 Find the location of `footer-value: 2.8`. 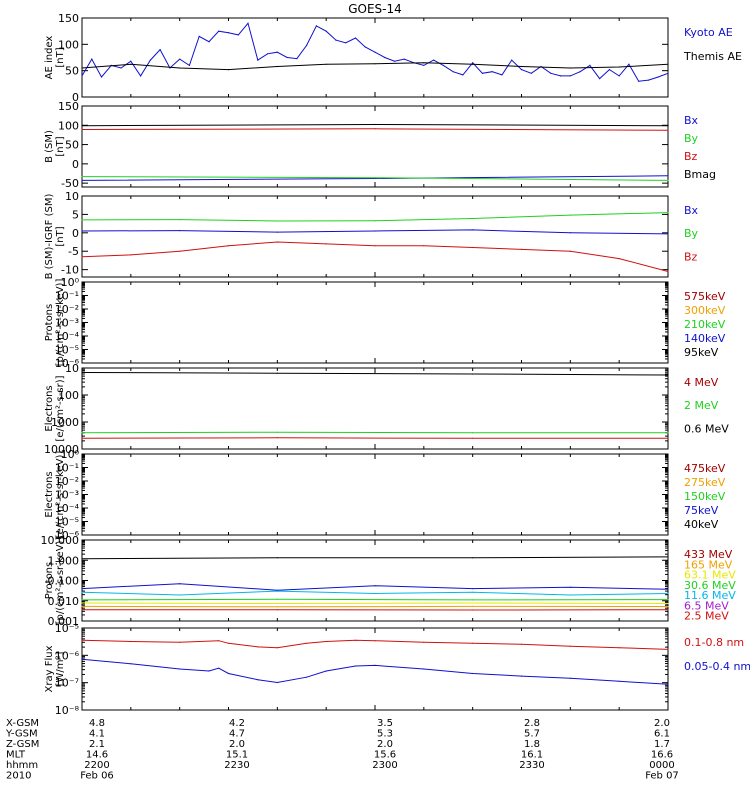

footer-value: 2.8 is located at coordinates (532, 723).